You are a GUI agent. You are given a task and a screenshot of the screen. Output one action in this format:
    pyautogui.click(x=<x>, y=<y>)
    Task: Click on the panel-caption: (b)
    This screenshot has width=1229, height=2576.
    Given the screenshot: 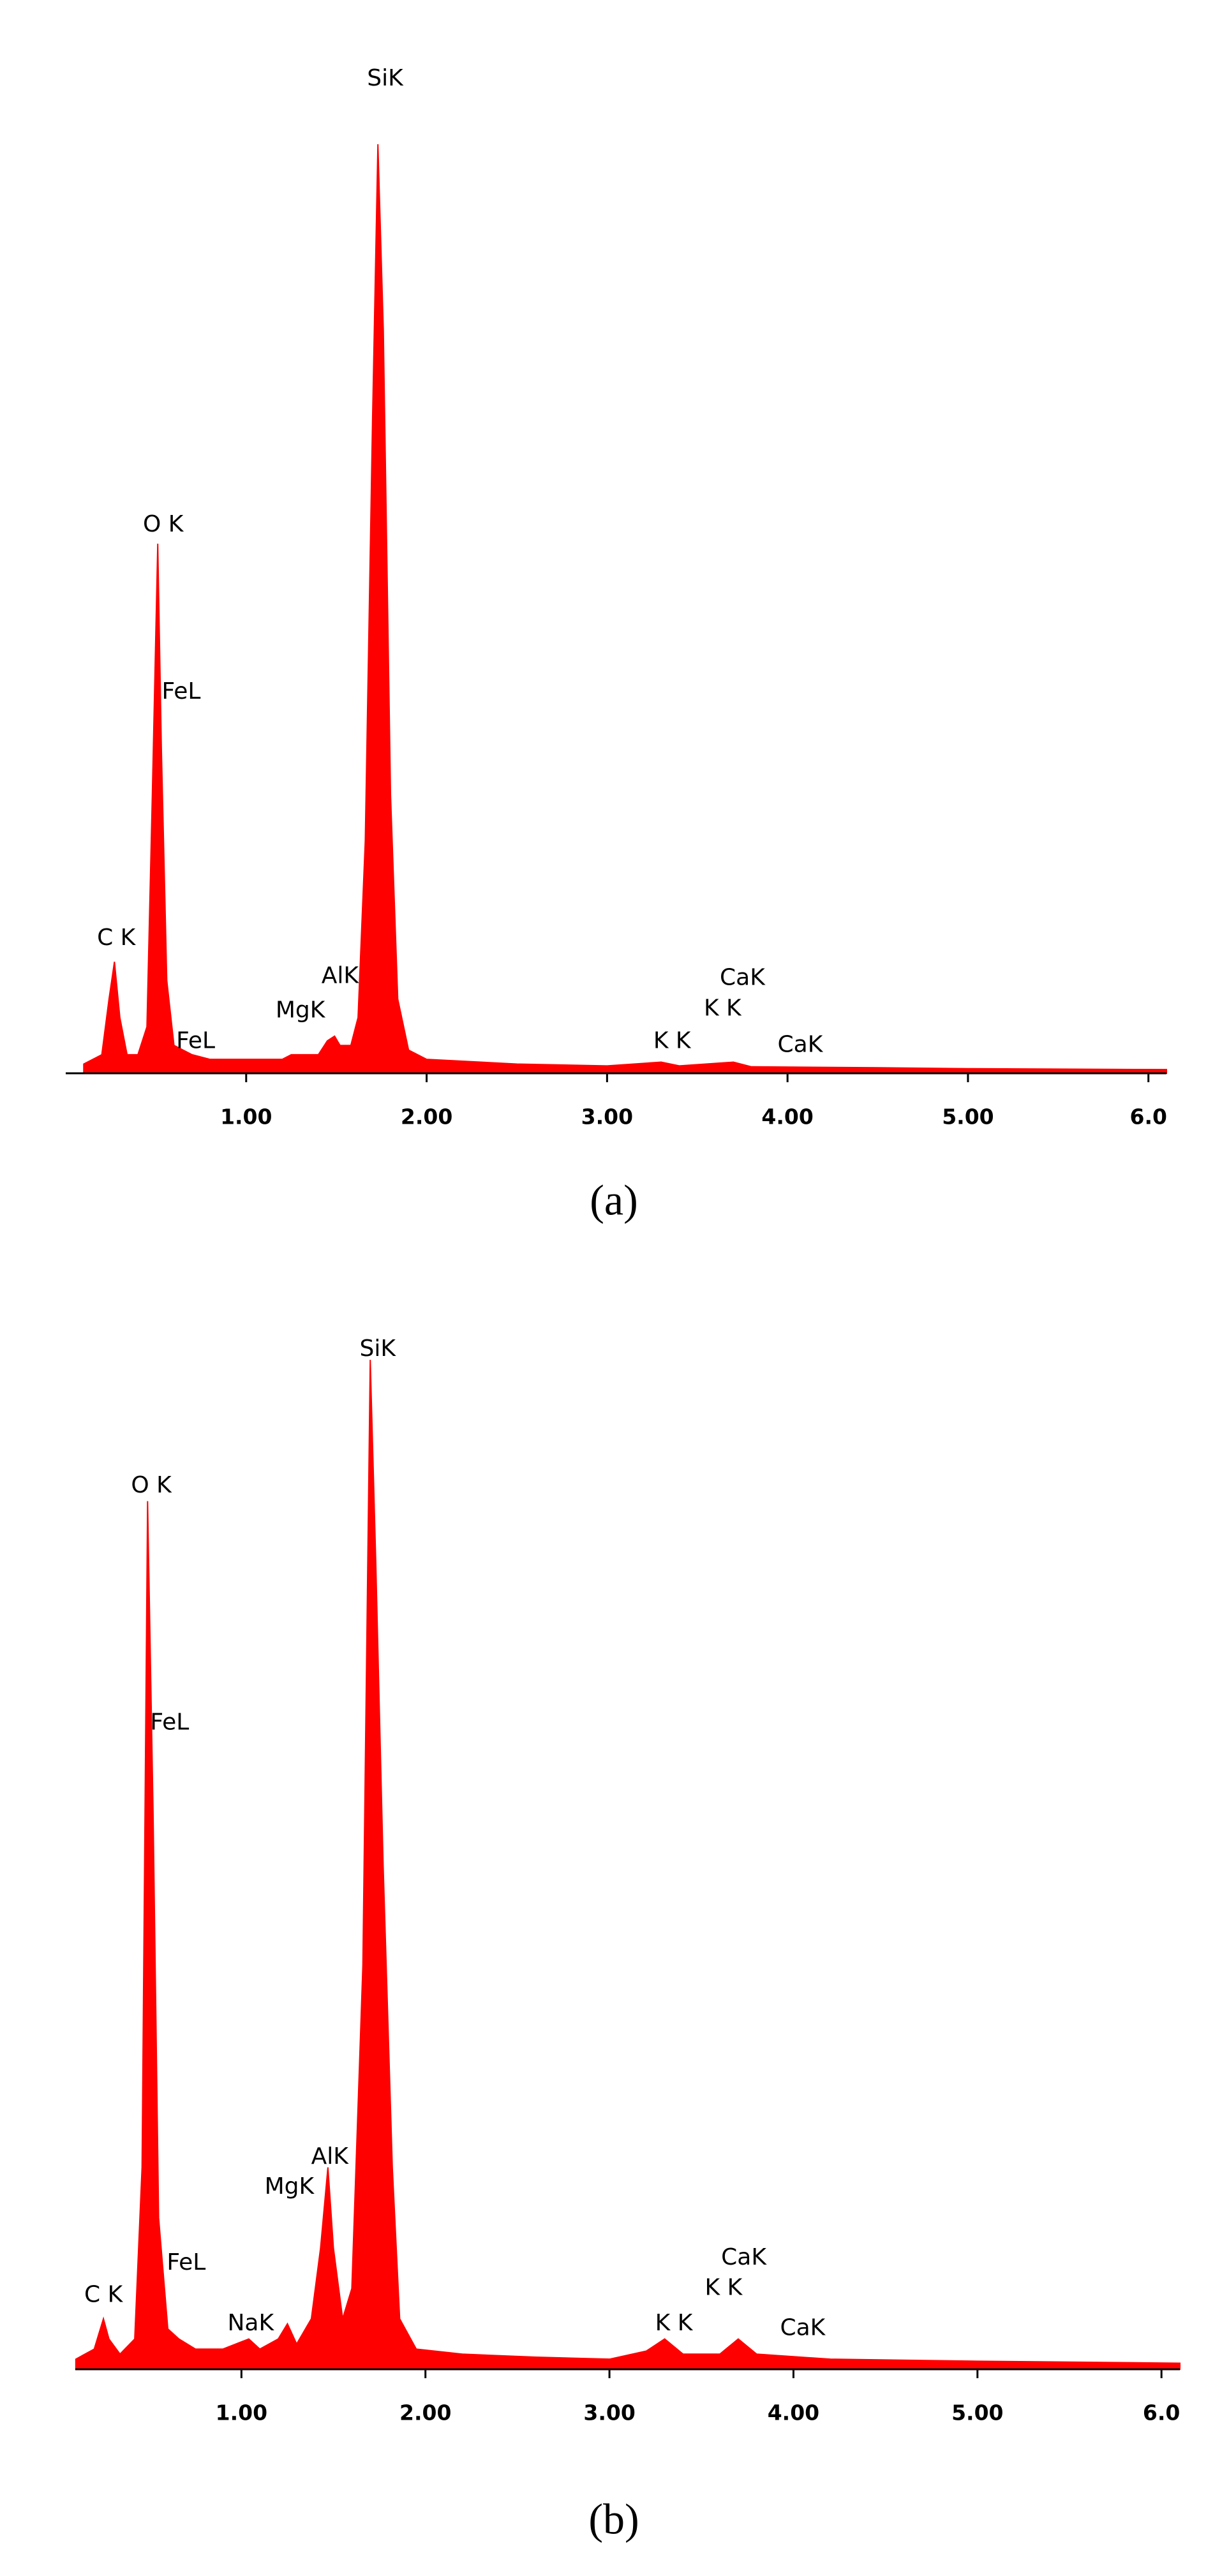 What is the action you would take?
    pyautogui.click(x=613, y=2519)
    